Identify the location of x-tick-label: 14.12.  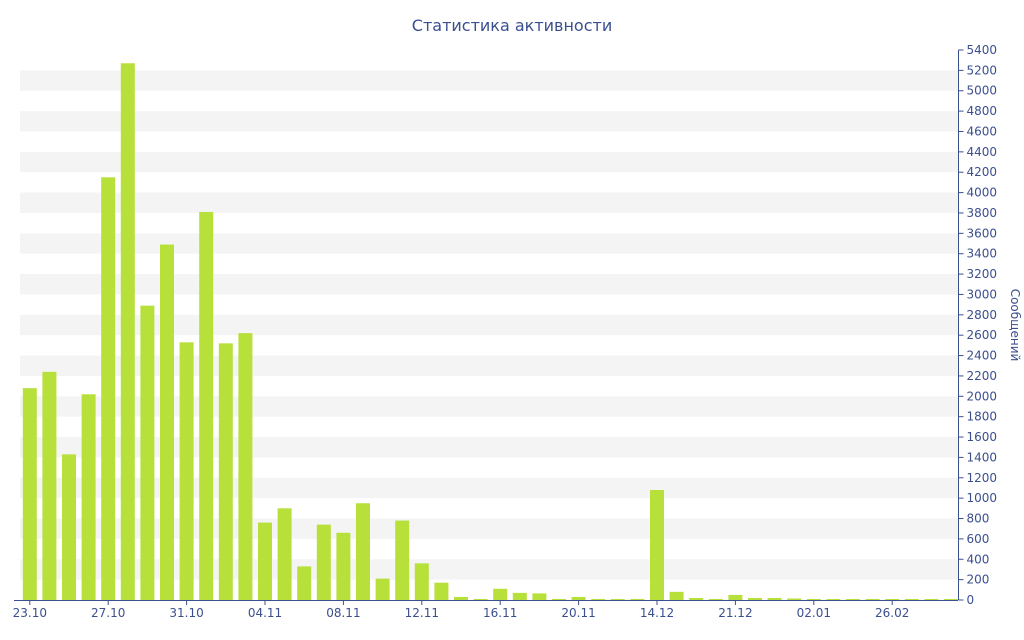
(657, 613).